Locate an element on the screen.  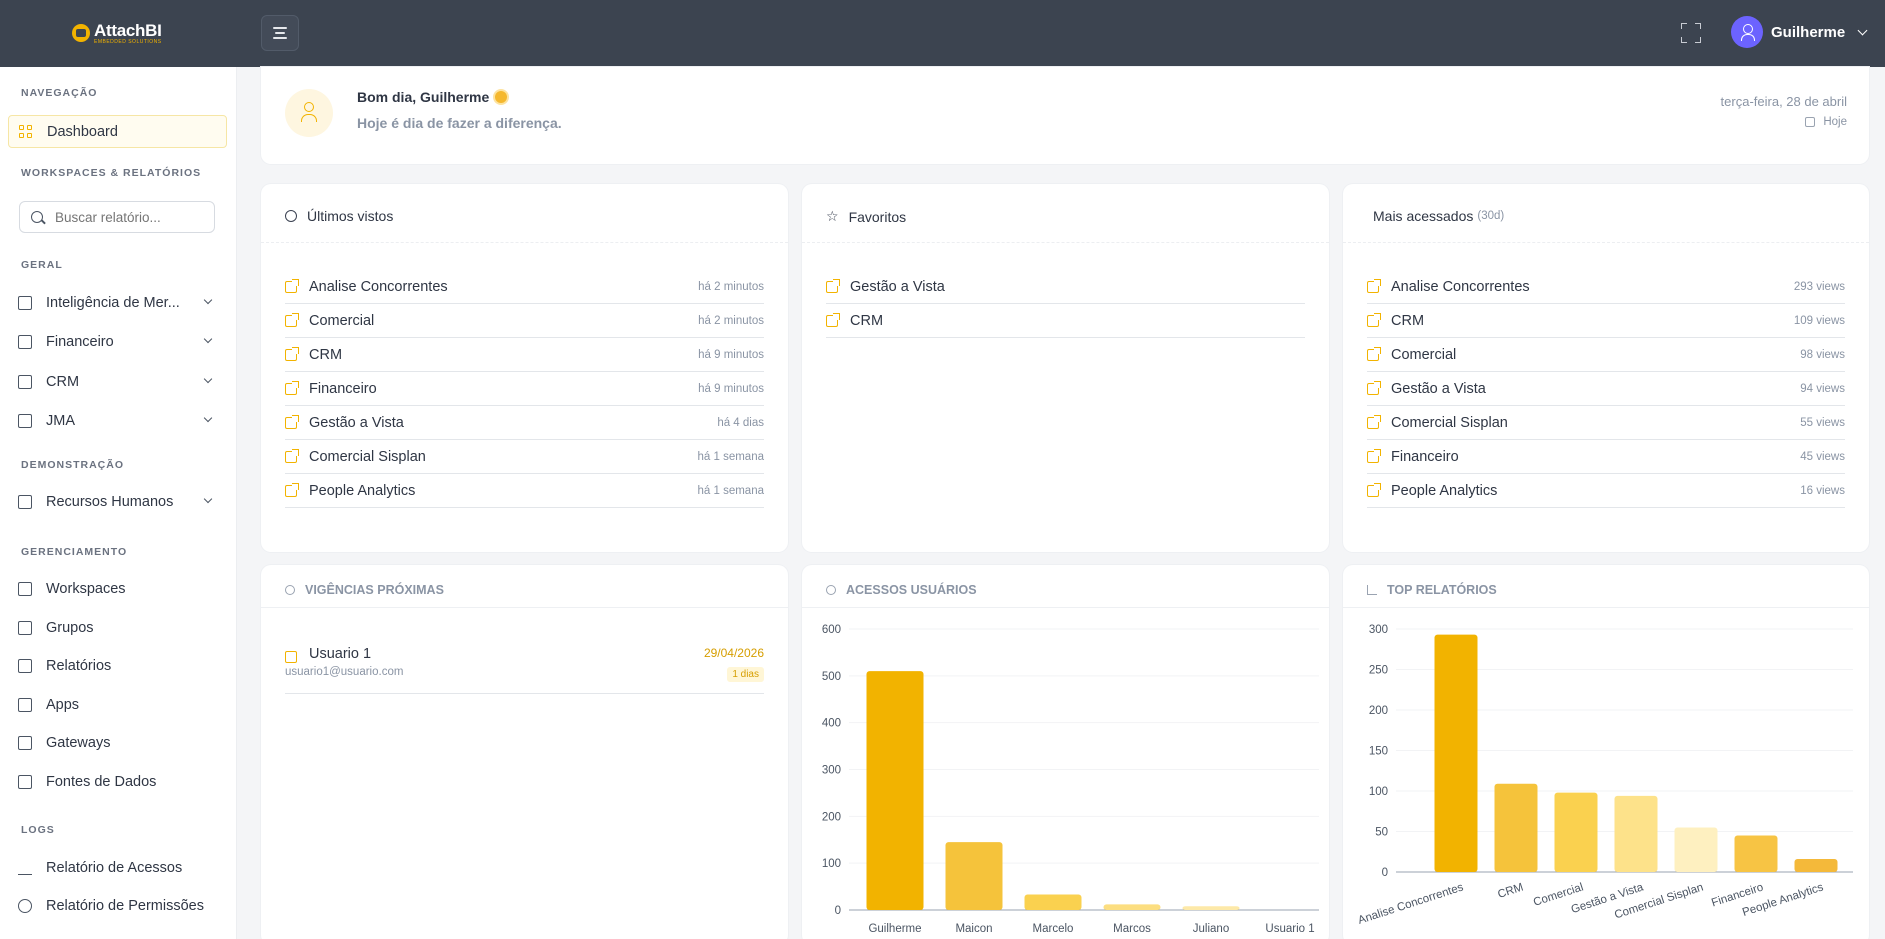
item-time: há 4 dias is located at coordinates (740, 422).